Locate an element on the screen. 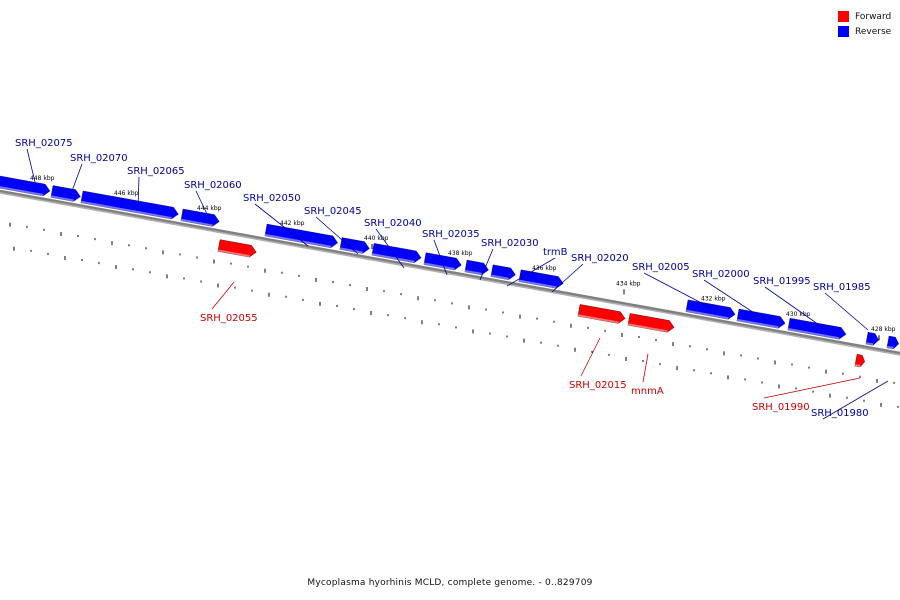 This screenshot has height=600, width=900. reverse-swatch is located at coordinates (843, 31).